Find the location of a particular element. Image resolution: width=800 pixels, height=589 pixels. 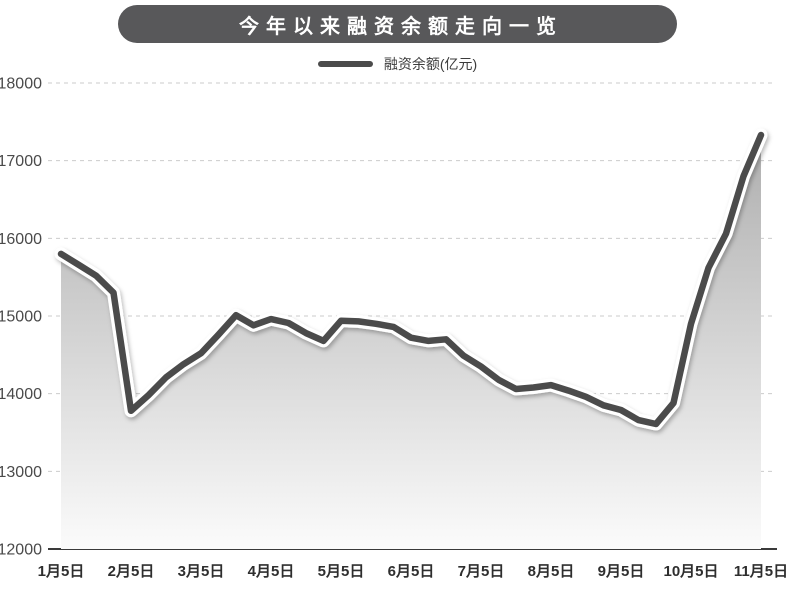

chart-title: 今年以来融资余额走向一览 is located at coordinates (401, 26).